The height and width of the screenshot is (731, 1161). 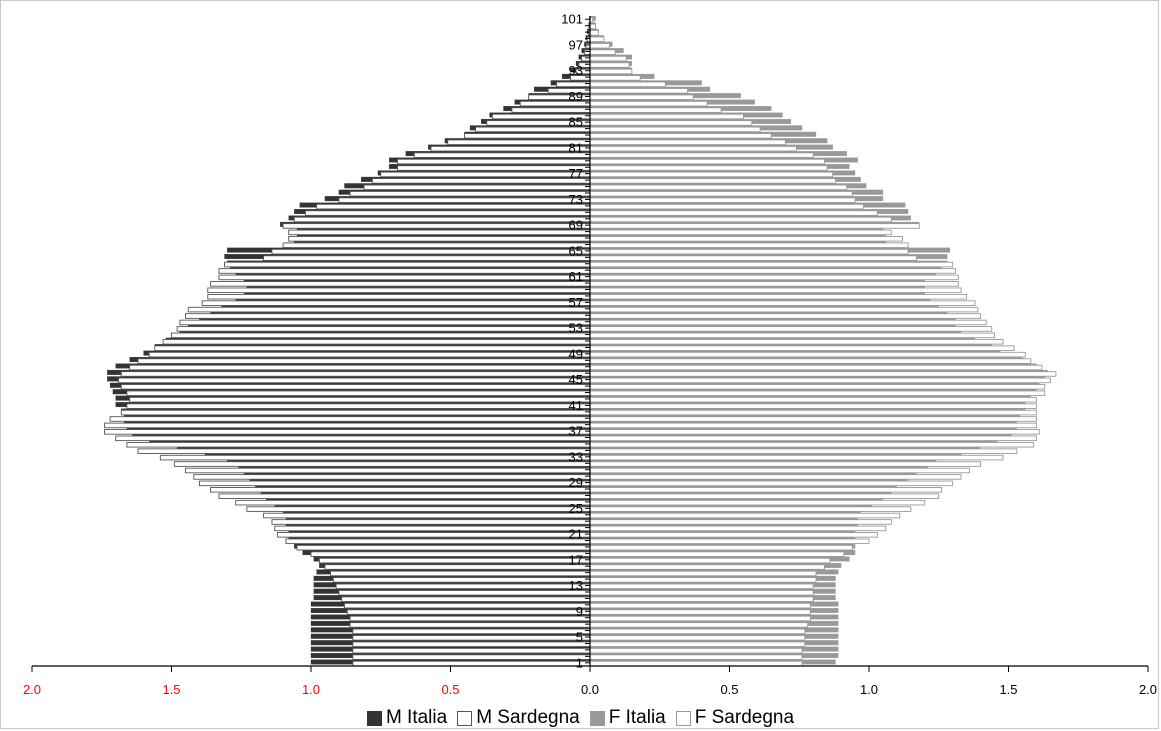 I want to click on y-tick-label-29: 29, so click(x=576, y=482).